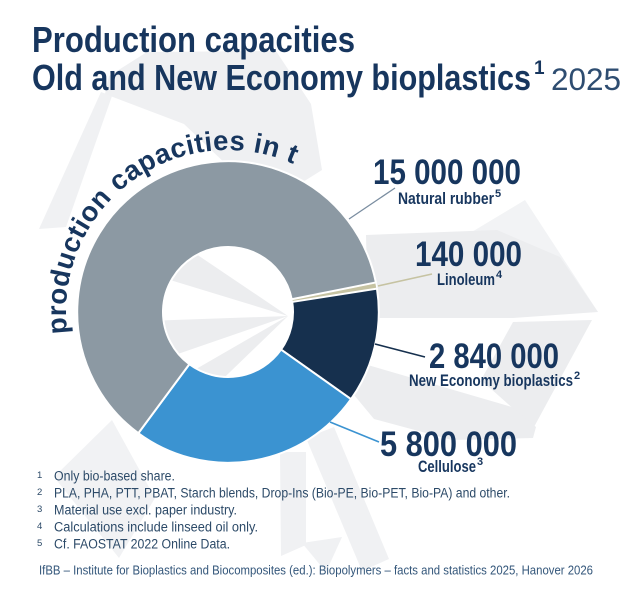 Image resolution: width=639 pixels, height=600 pixels. What do you see at coordinates (193, 39) in the screenshot?
I see `svg-text: Production capacities` at bounding box center [193, 39].